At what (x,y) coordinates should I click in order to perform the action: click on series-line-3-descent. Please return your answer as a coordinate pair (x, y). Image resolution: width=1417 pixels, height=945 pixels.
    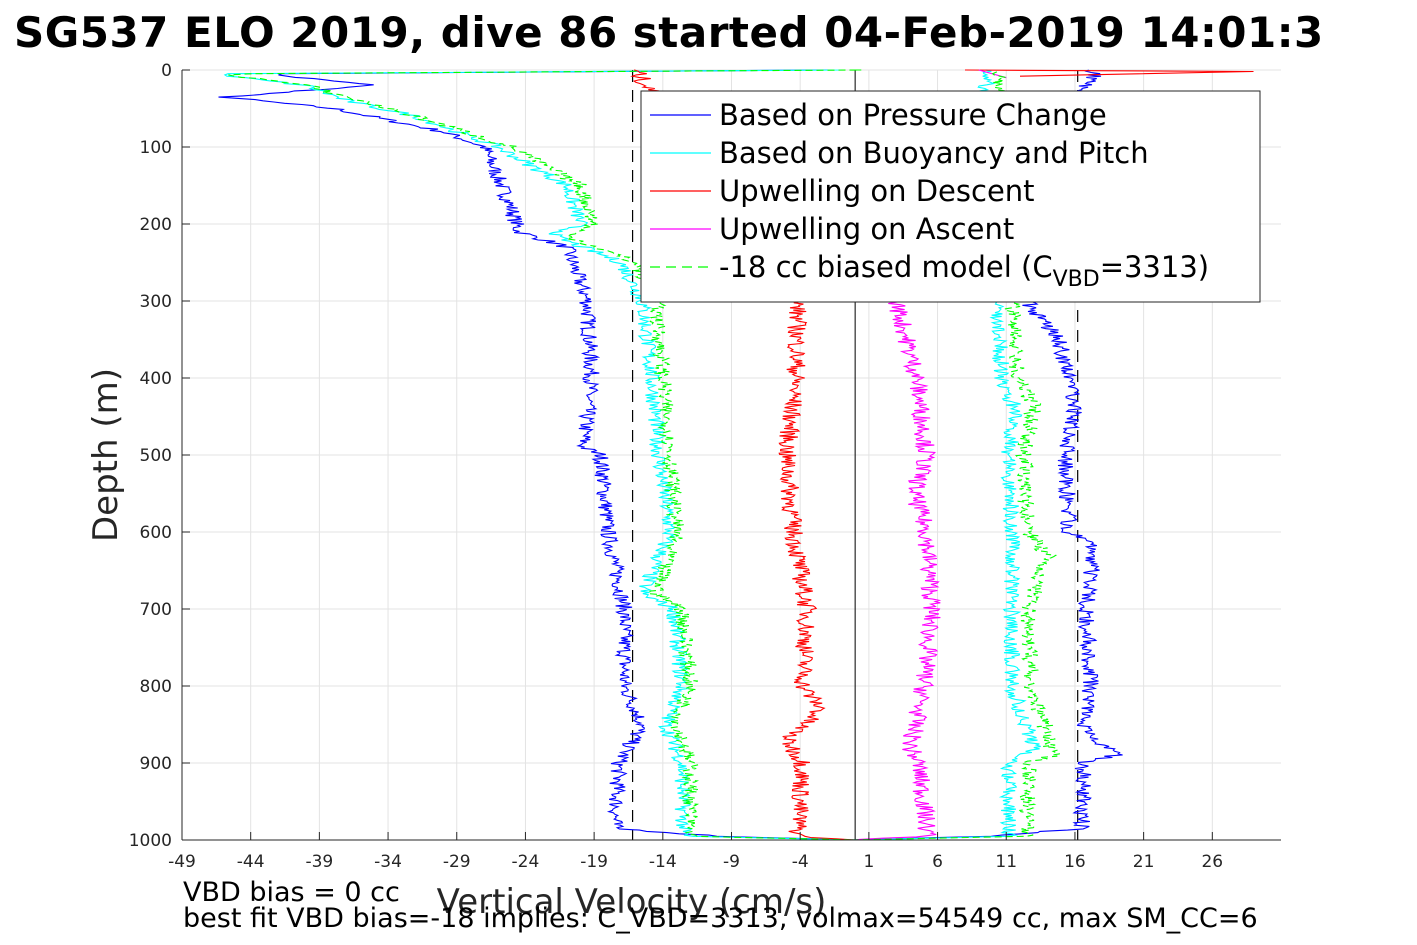
    Looking at the image, I should click on (898, 570).